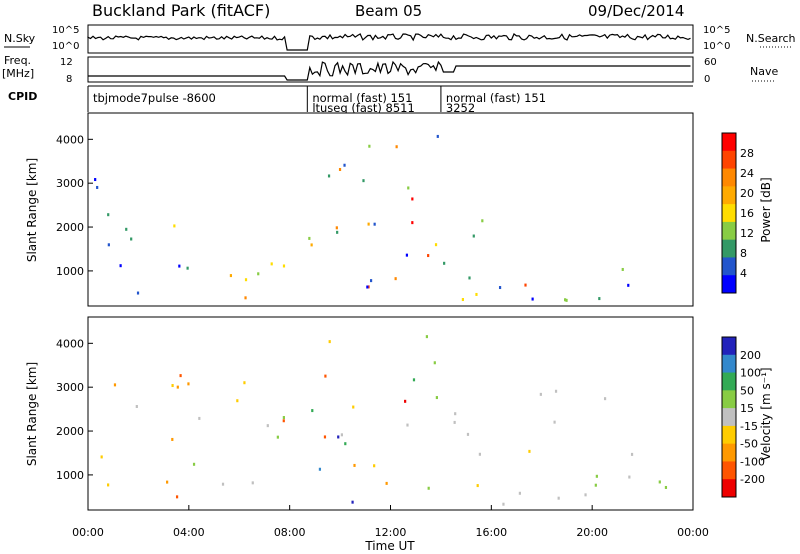 The height and width of the screenshot is (554, 800). What do you see at coordinates (766, 209) in the screenshot?
I see `power-colorbar-label: Power [dB]` at bounding box center [766, 209].